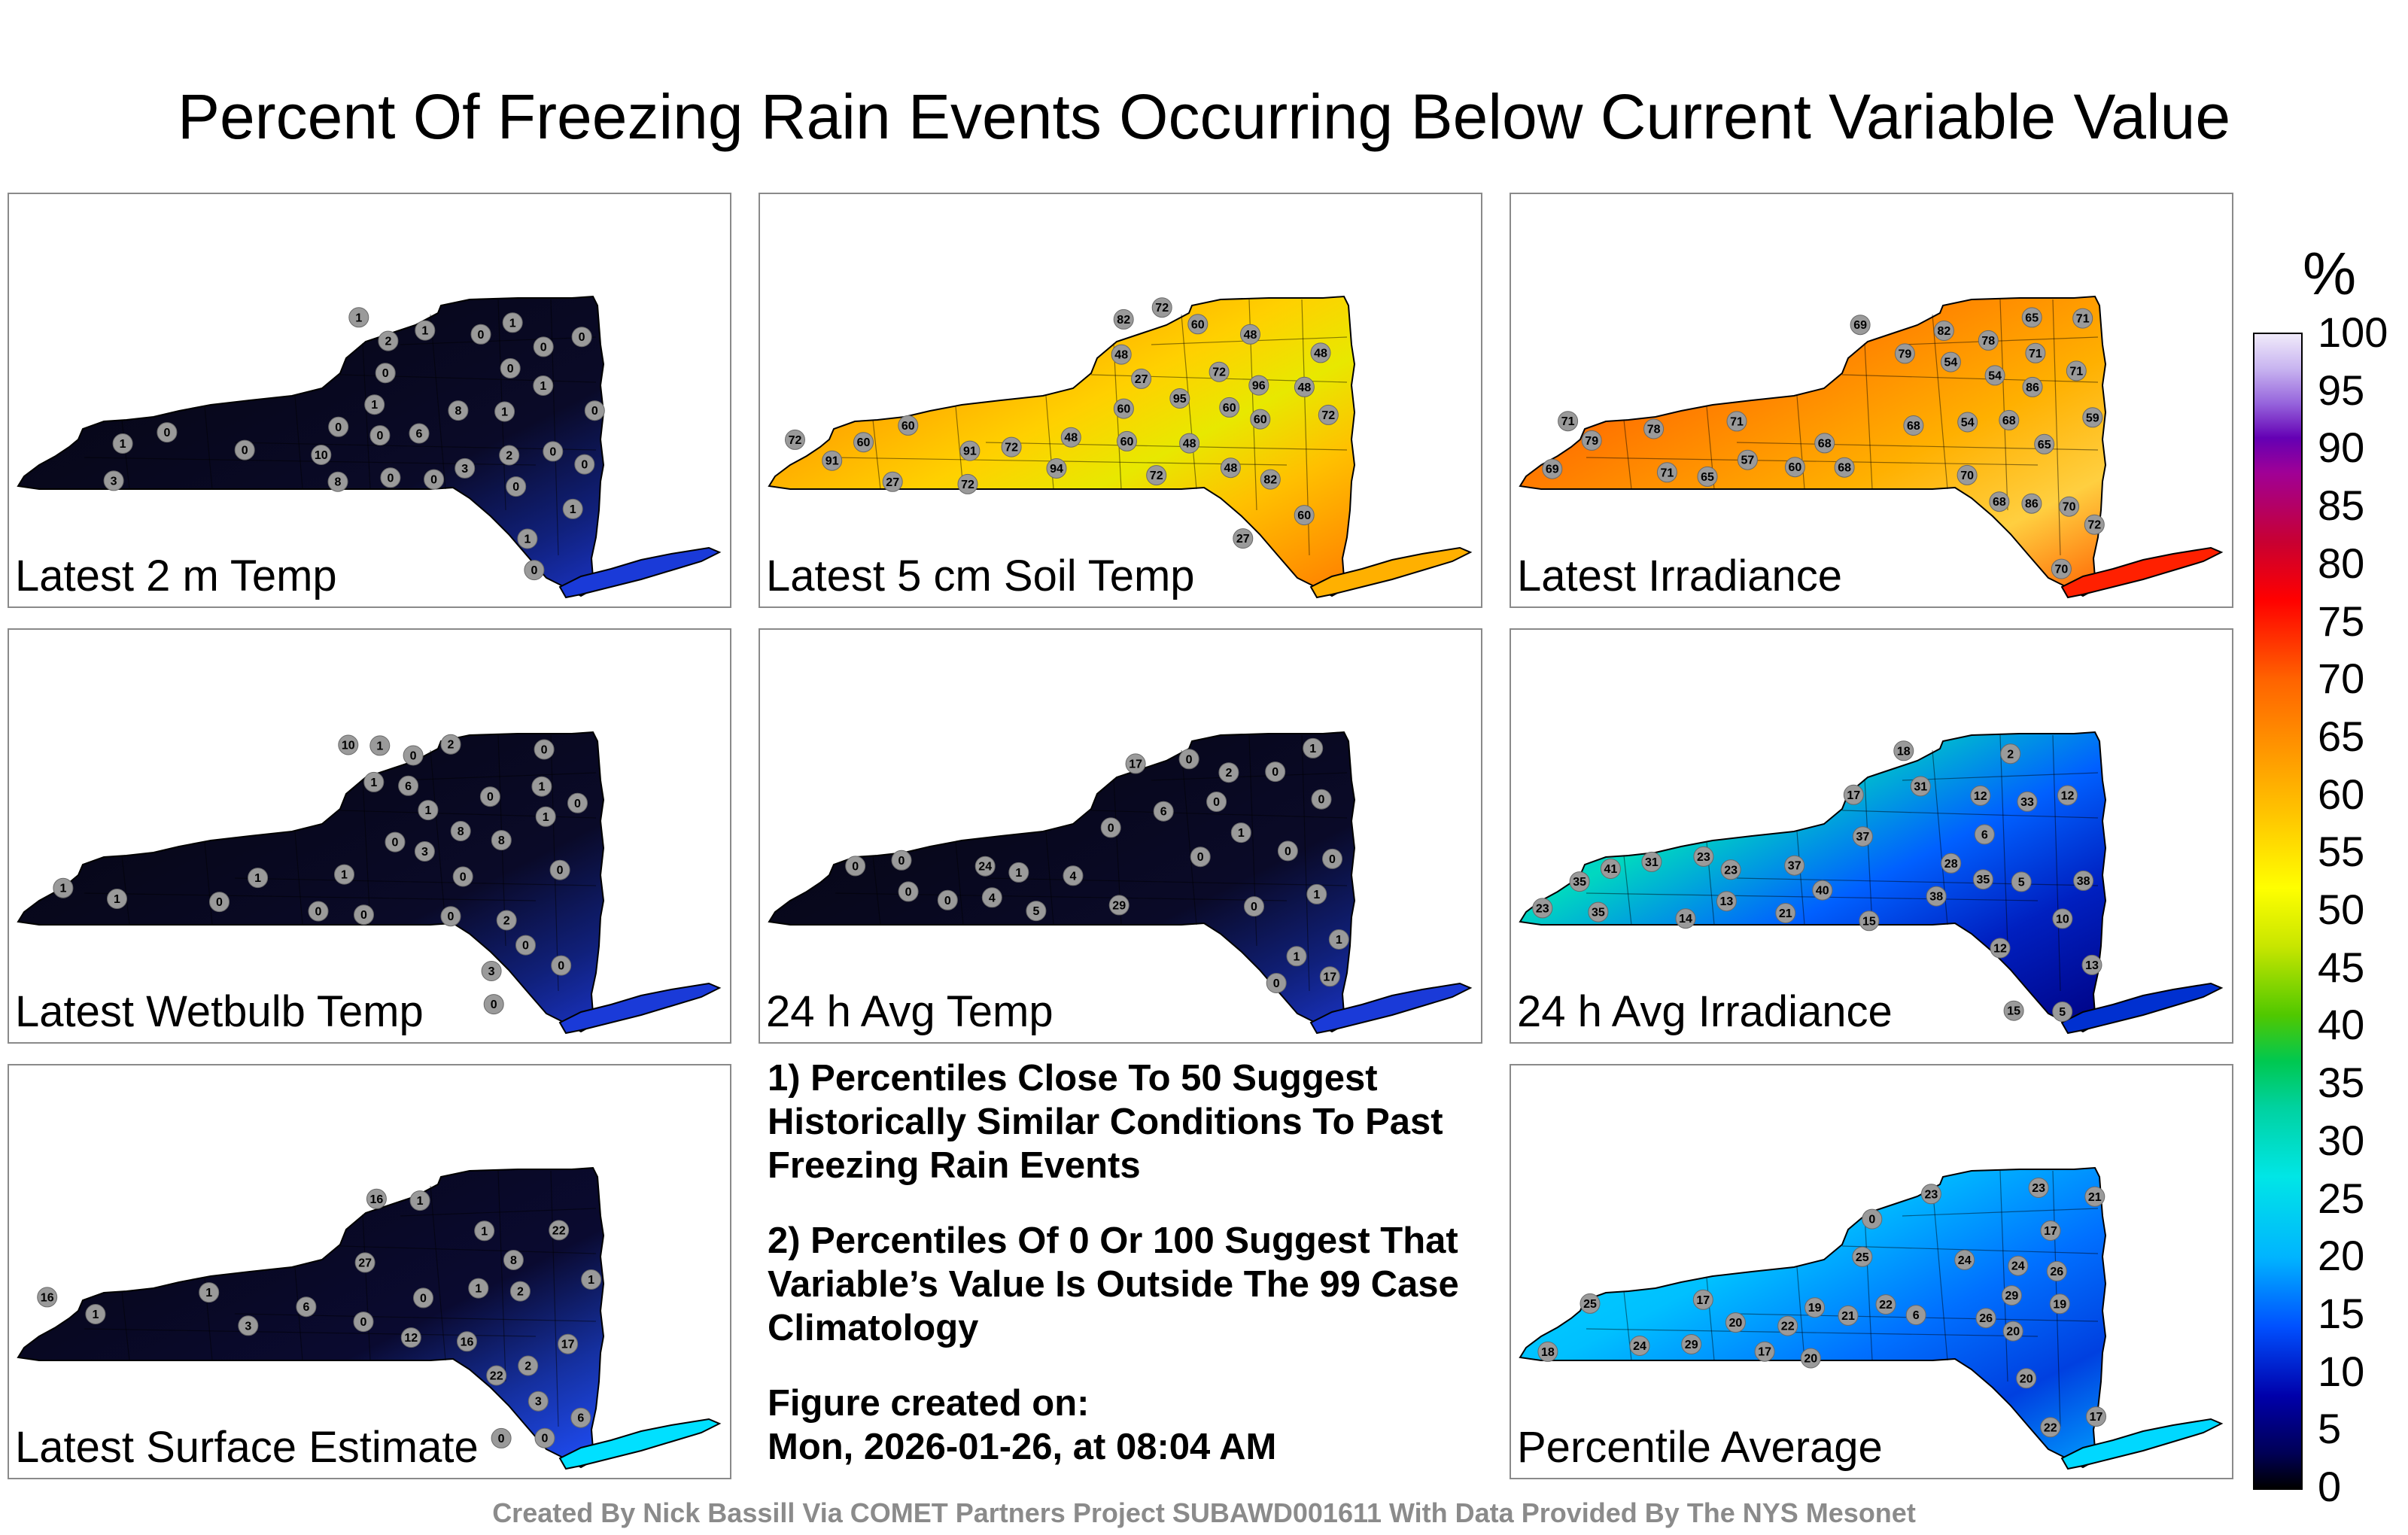  What do you see at coordinates (2092, 417) in the screenshot?
I see `station-marker: 59` at bounding box center [2092, 417].